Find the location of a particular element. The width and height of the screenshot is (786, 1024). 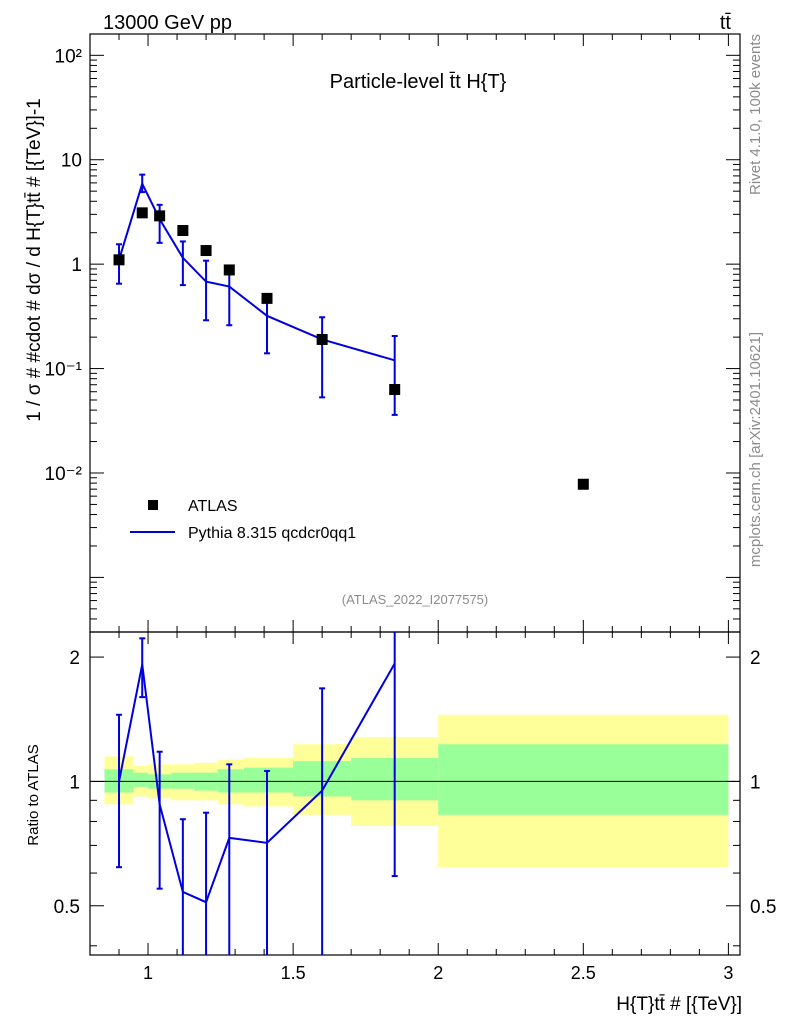

x-tick-label: 1.5 is located at coordinates (293, 973).